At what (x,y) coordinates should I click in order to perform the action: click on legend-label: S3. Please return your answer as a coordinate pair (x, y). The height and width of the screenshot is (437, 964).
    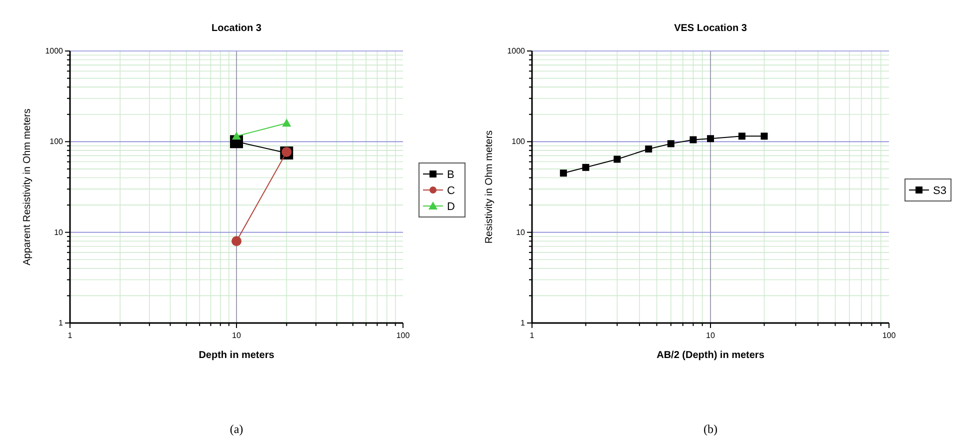
    Looking at the image, I should click on (939, 190).